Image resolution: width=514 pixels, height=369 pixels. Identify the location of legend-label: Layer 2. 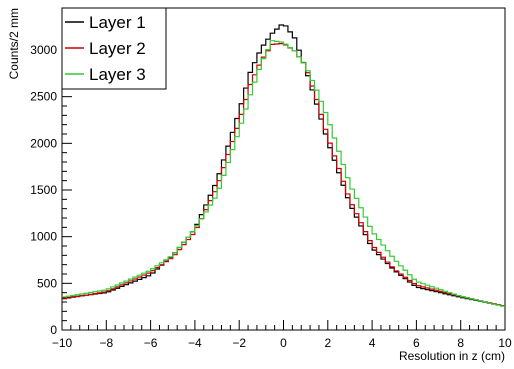
(117, 48).